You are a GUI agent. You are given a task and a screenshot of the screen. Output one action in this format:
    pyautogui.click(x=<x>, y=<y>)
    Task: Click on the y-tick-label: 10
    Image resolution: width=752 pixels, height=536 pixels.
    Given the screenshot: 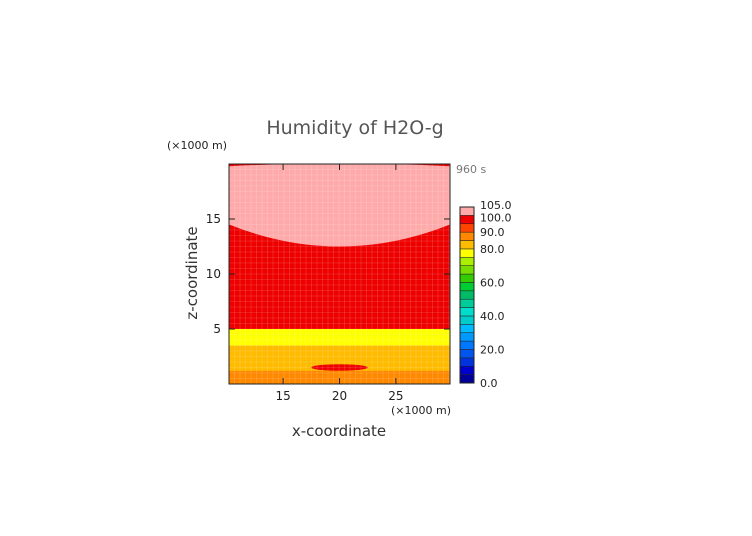 What is the action you would take?
    pyautogui.click(x=213, y=274)
    